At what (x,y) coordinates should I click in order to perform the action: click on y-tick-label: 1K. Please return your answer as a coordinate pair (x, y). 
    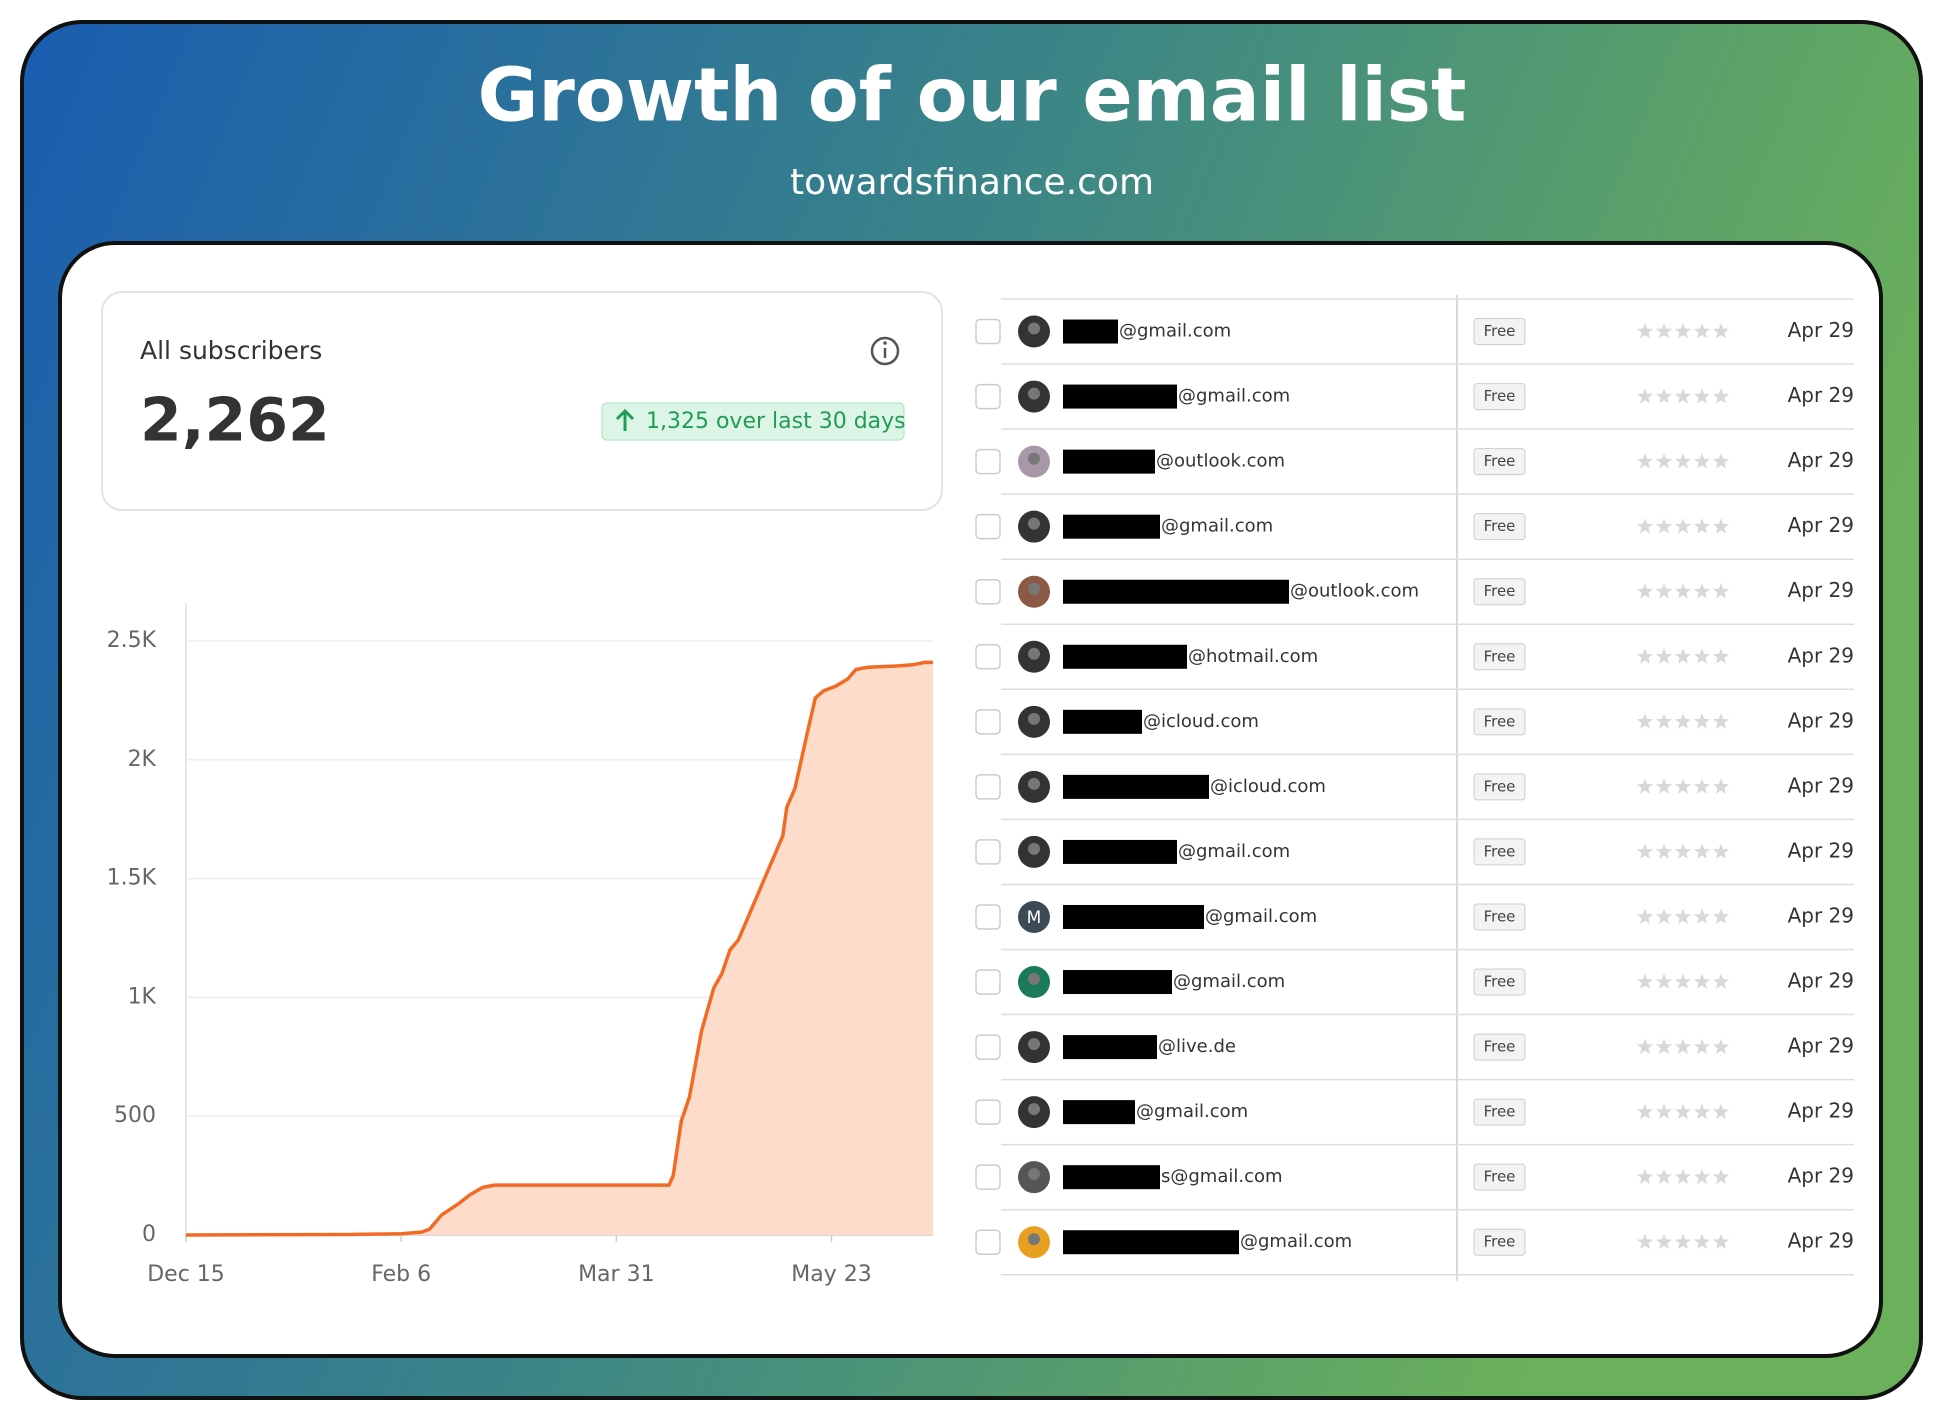
    Looking at the image, I should click on (142, 996).